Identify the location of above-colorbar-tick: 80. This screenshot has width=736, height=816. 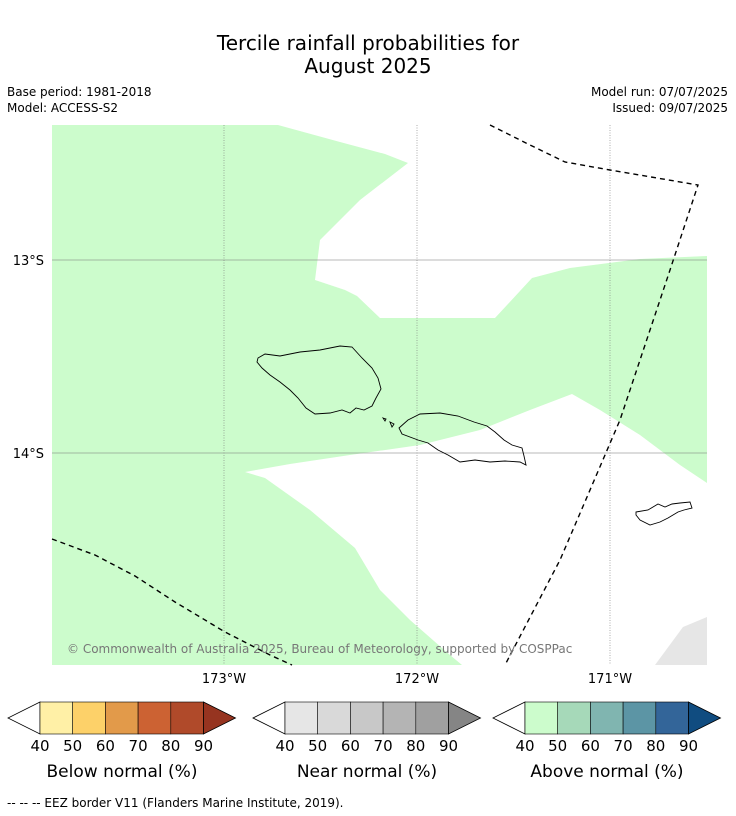
(655, 746).